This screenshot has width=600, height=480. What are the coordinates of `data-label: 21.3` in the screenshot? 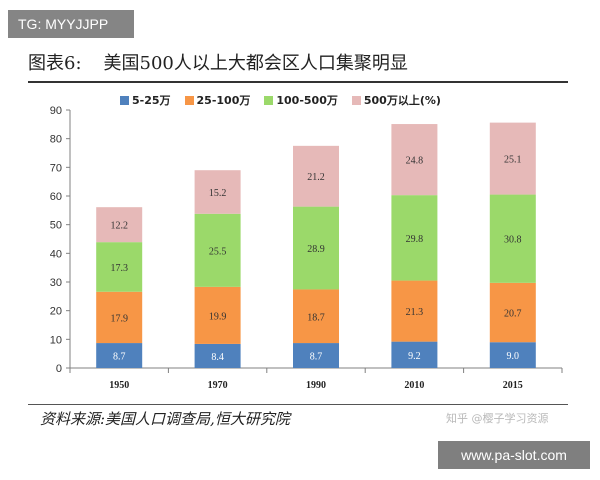 It's located at (415, 312).